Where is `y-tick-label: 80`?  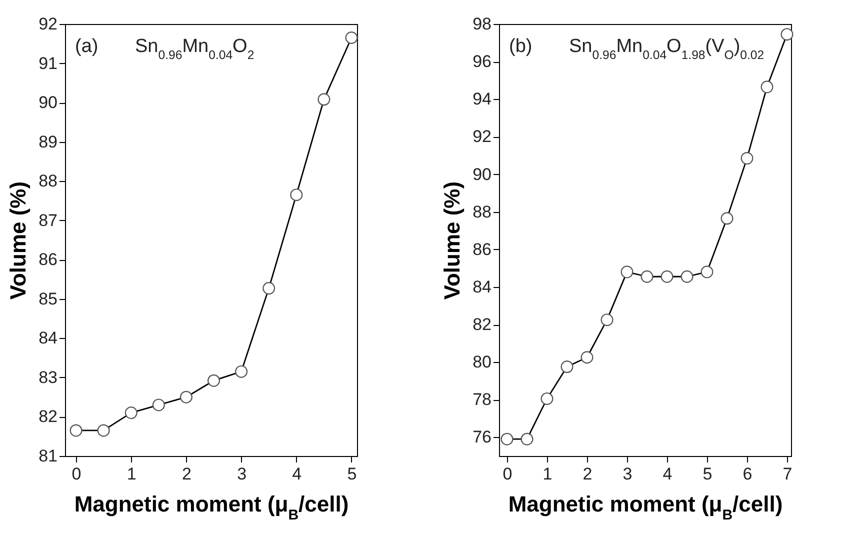
y-tick-label: 80 is located at coordinates (482, 362).